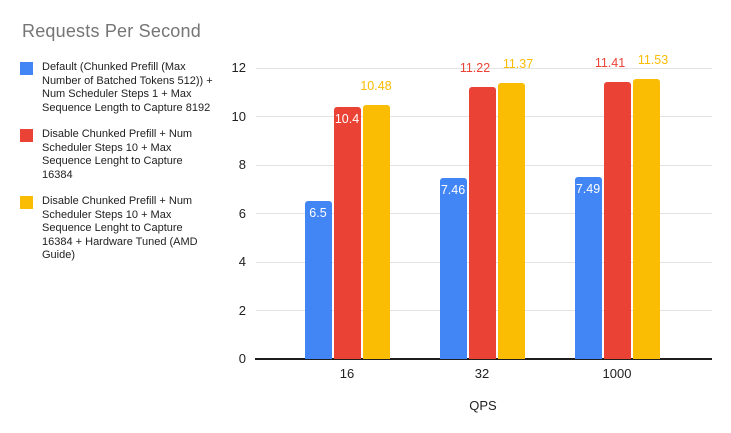 The width and height of the screenshot is (731, 433). Describe the element at coordinates (242, 164) in the screenshot. I see `y-tick-label: 8` at that location.